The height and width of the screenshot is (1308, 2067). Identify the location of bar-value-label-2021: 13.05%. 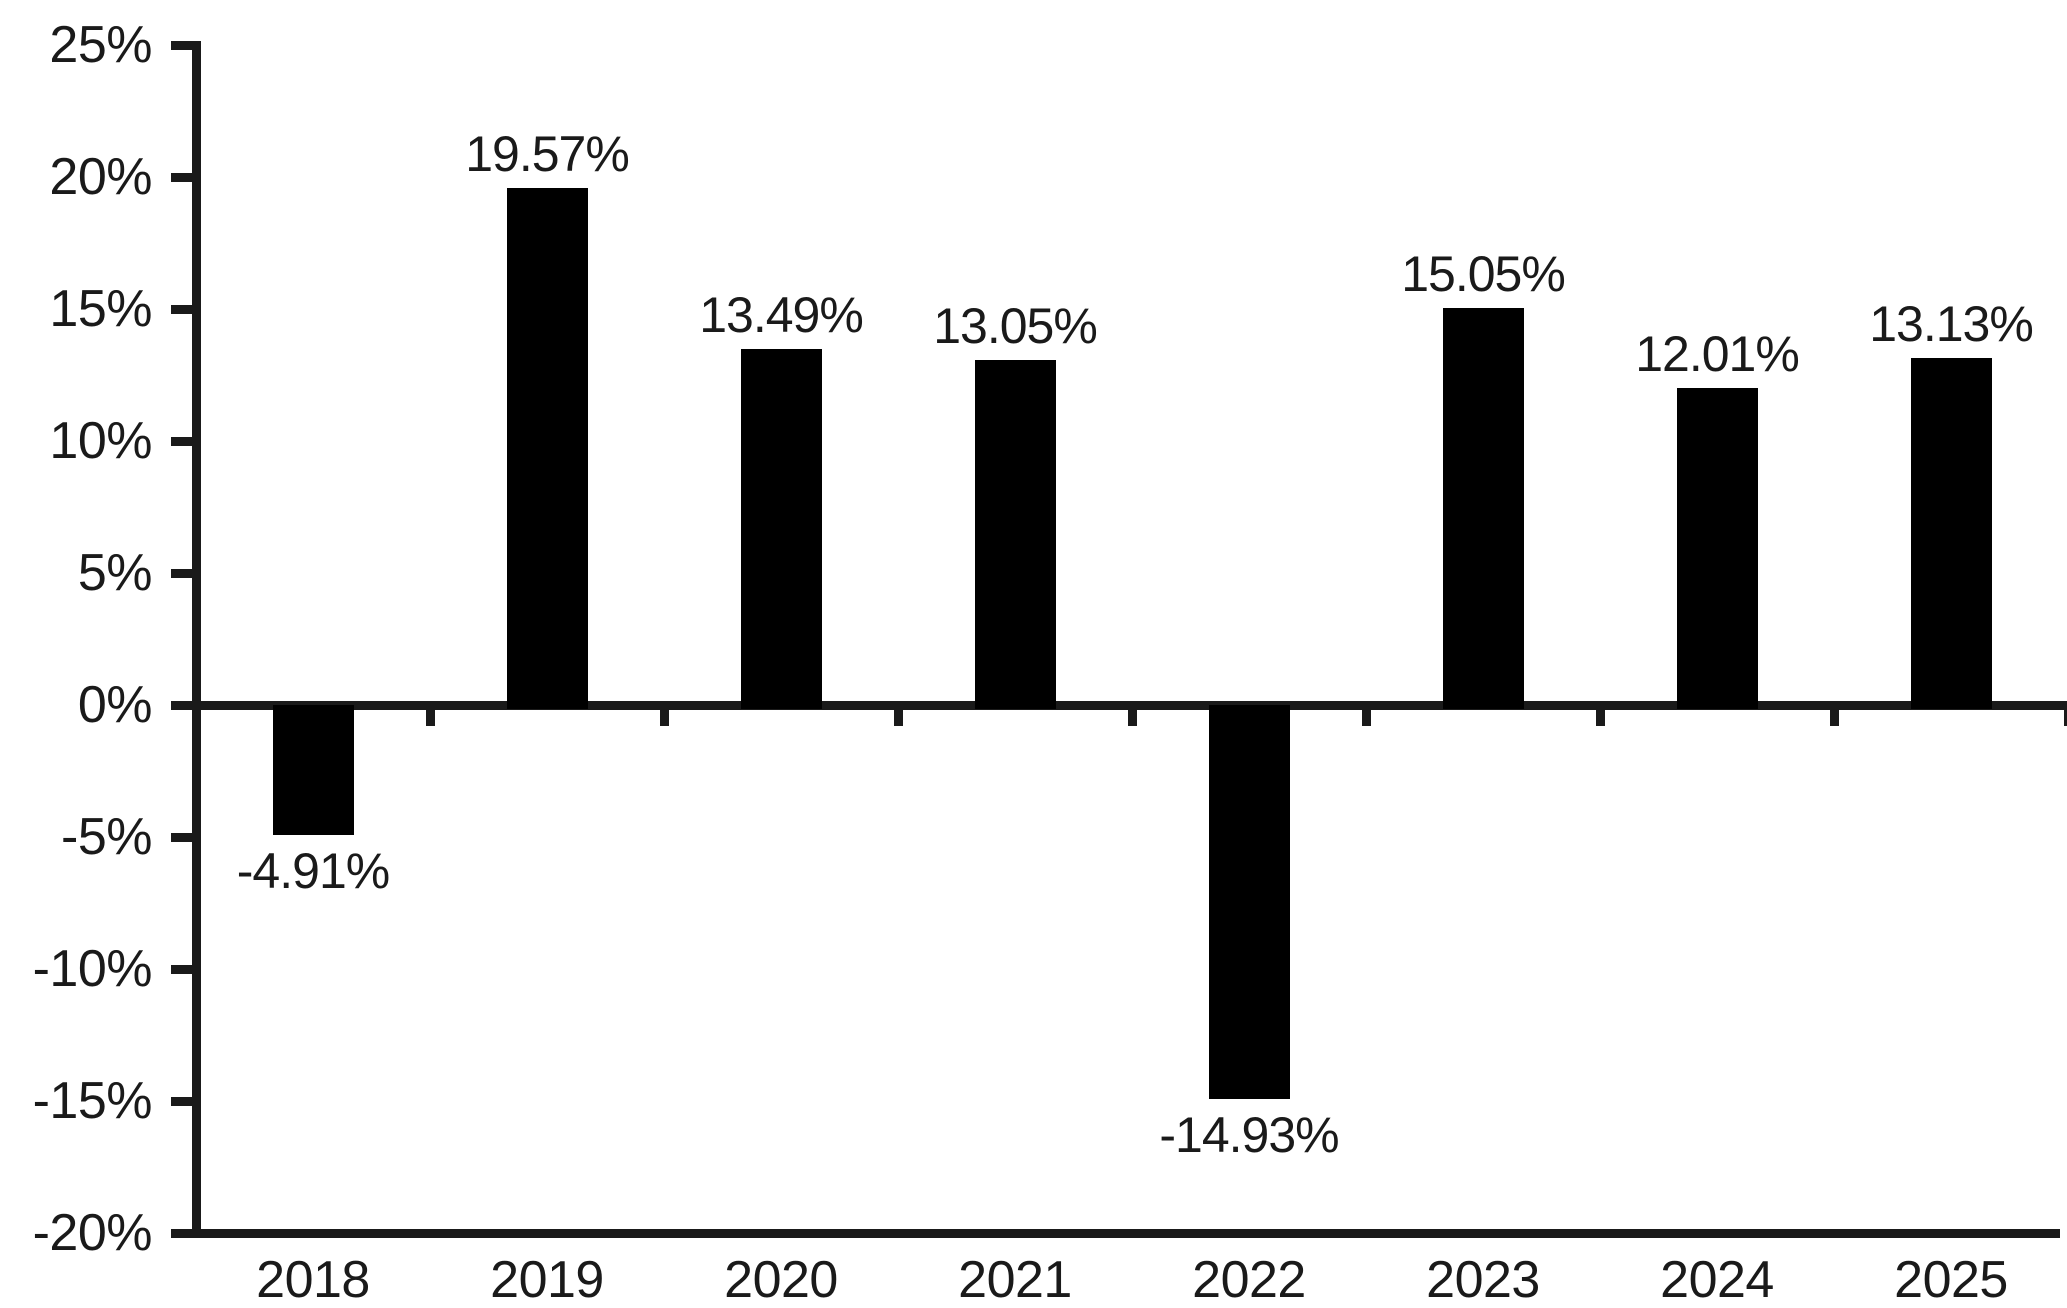
(1015, 326).